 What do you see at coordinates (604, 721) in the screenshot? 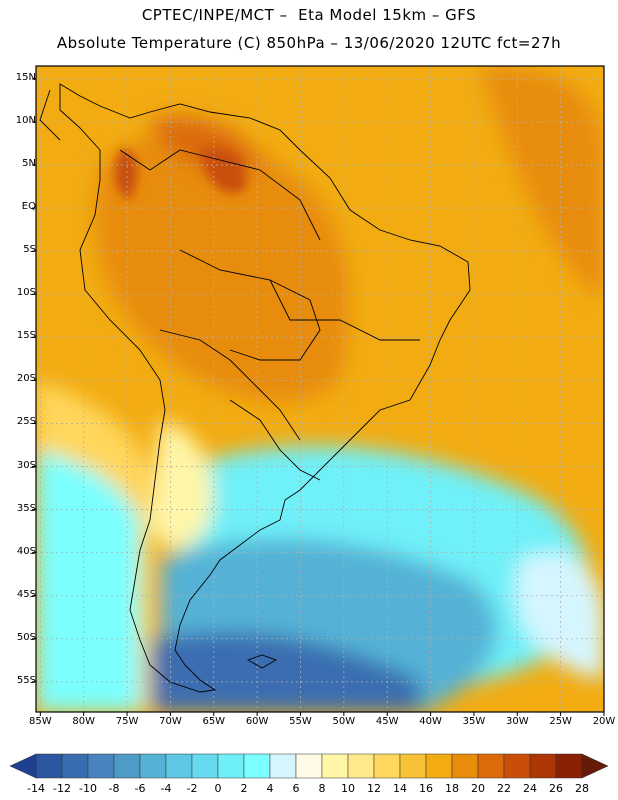
I see `lon-label: 20W` at bounding box center [604, 721].